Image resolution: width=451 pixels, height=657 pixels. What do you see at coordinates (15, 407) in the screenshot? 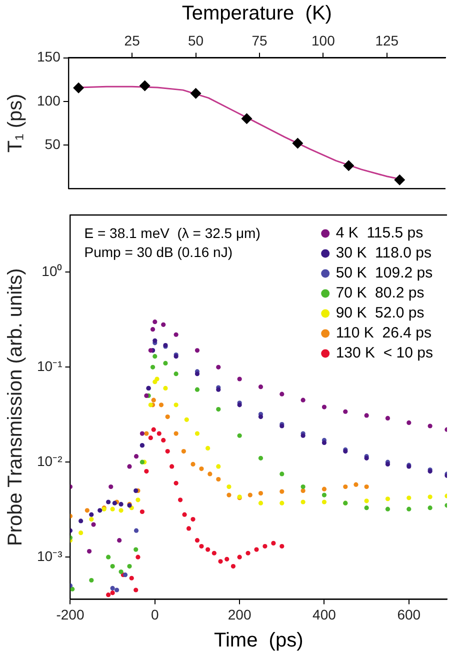
I see `y-axis-title: Probe Transmission (arb. units)` at bounding box center [15, 407].